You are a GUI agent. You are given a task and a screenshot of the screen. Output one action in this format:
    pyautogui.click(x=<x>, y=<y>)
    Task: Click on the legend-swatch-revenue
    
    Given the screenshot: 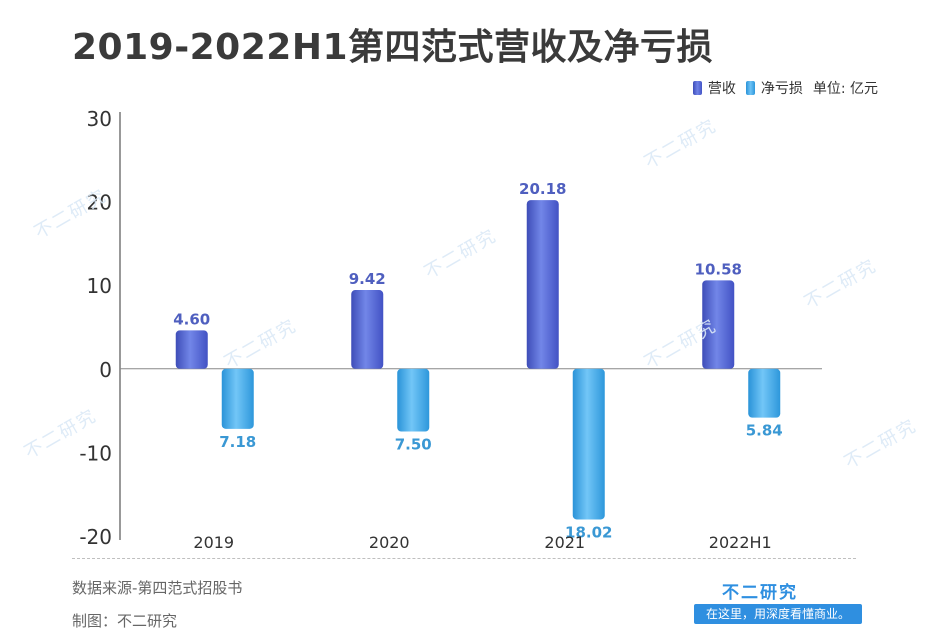 What is the action you would take?
    pyautogui.click(x=697, y=88)
    